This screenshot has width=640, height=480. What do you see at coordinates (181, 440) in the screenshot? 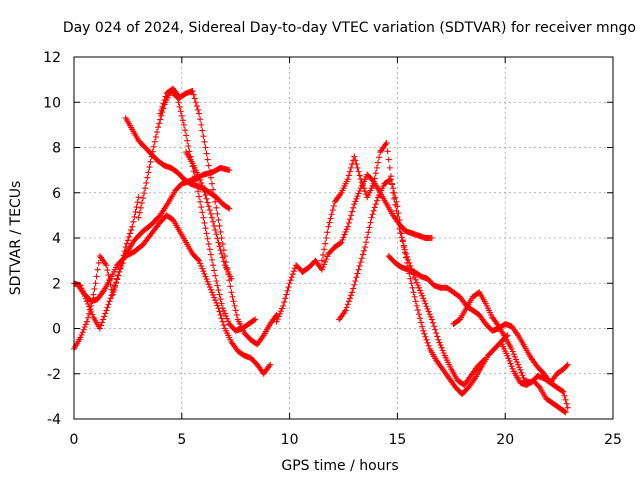
I see `x-tick-label: 5` at bounding box center [181, 440].